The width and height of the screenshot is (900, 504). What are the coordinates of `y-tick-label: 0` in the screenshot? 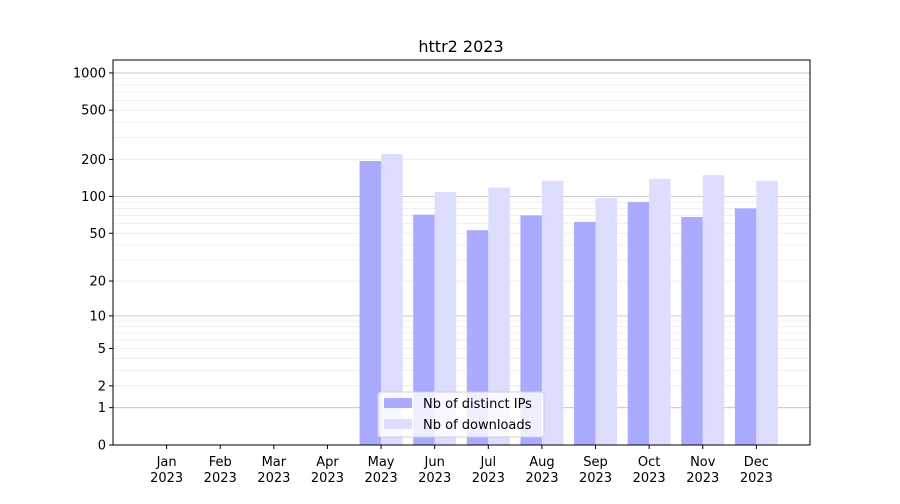 It's located at (102, 446).